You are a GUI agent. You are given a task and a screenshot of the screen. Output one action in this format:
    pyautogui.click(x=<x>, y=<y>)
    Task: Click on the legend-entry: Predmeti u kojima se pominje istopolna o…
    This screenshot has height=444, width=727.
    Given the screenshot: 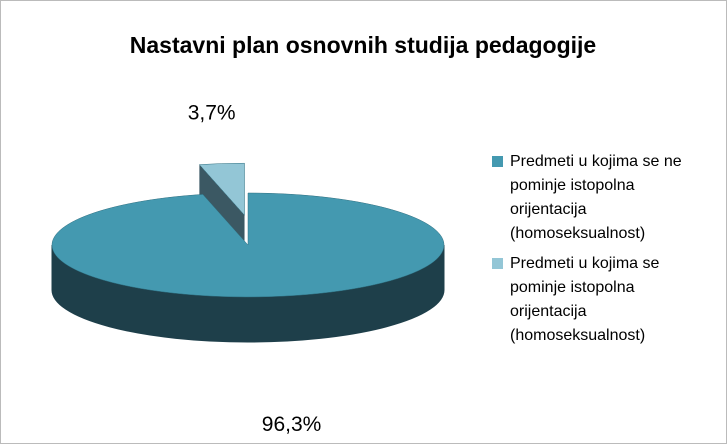 What is the action you would take?
    pyautogui.click(x=592, y=300)
    